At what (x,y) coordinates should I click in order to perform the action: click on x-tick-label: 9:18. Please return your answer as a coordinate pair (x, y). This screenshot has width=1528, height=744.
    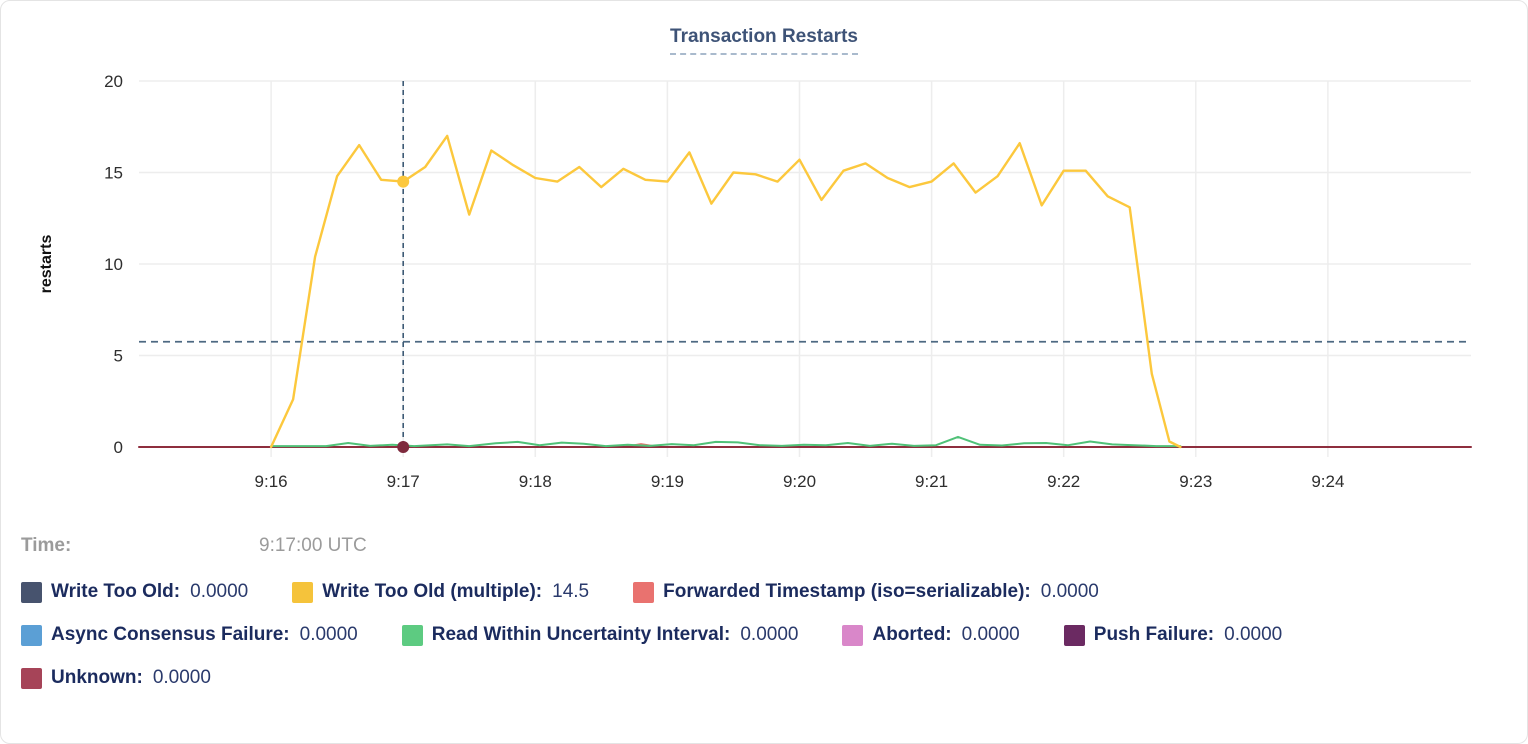
    Looking at the image, I should click on (535, 481).